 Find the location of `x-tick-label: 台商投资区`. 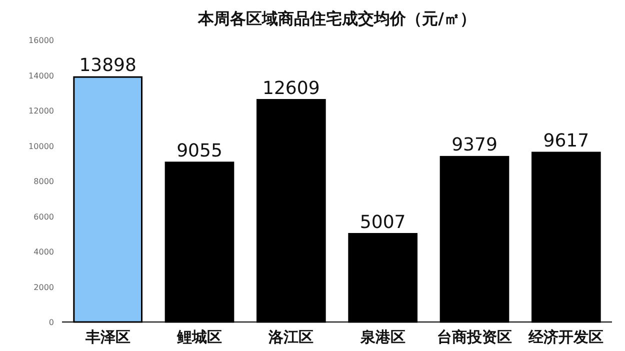

x-tick-label: 台商投资区 is located at coordinates (474, 337).